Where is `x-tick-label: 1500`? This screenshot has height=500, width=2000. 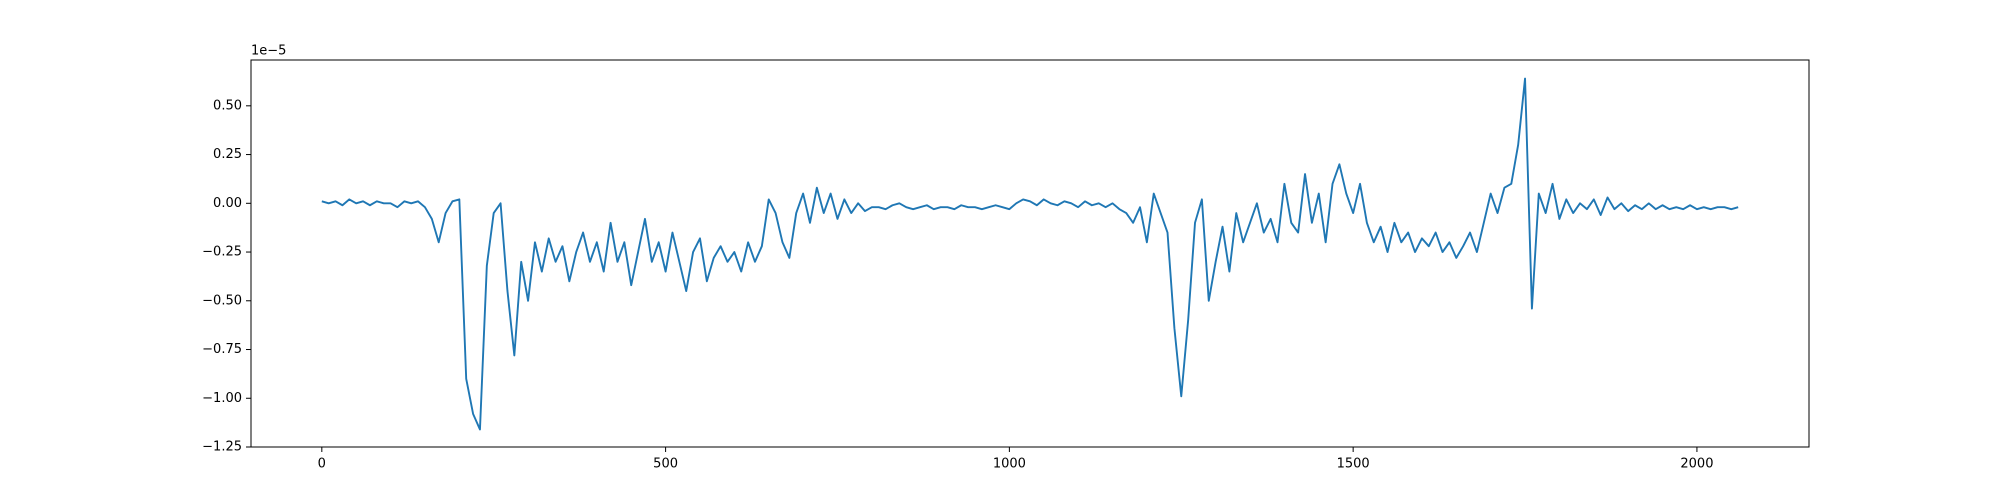
x-tick-label: 1500 is located at coordinates (1353, 464).